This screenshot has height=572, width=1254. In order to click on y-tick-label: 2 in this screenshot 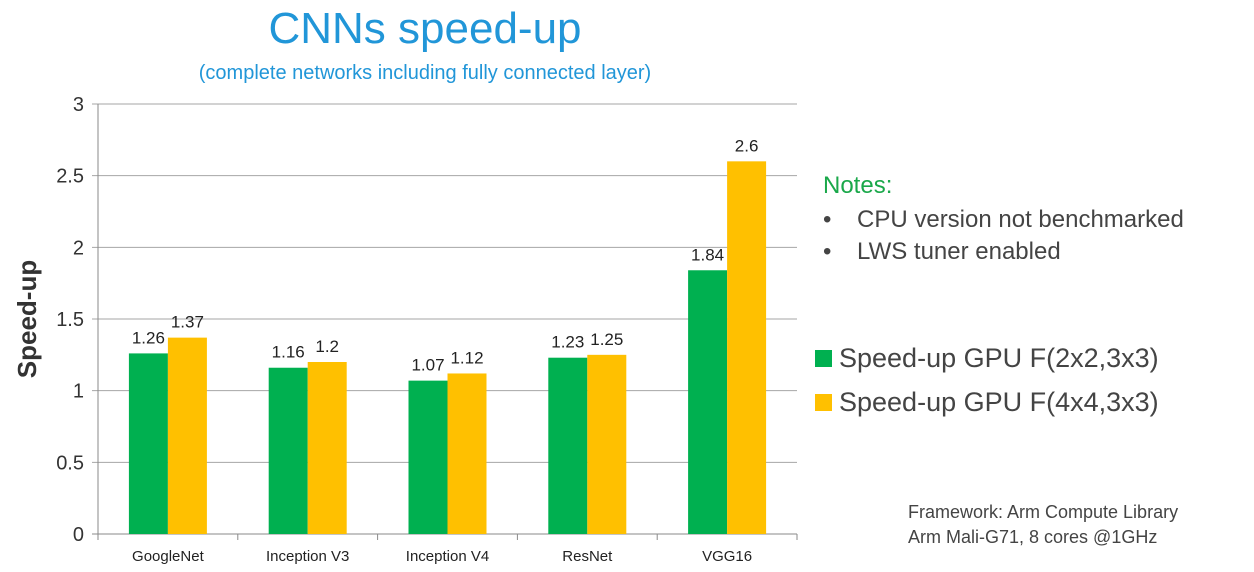, I will do `click(78, 248)`.